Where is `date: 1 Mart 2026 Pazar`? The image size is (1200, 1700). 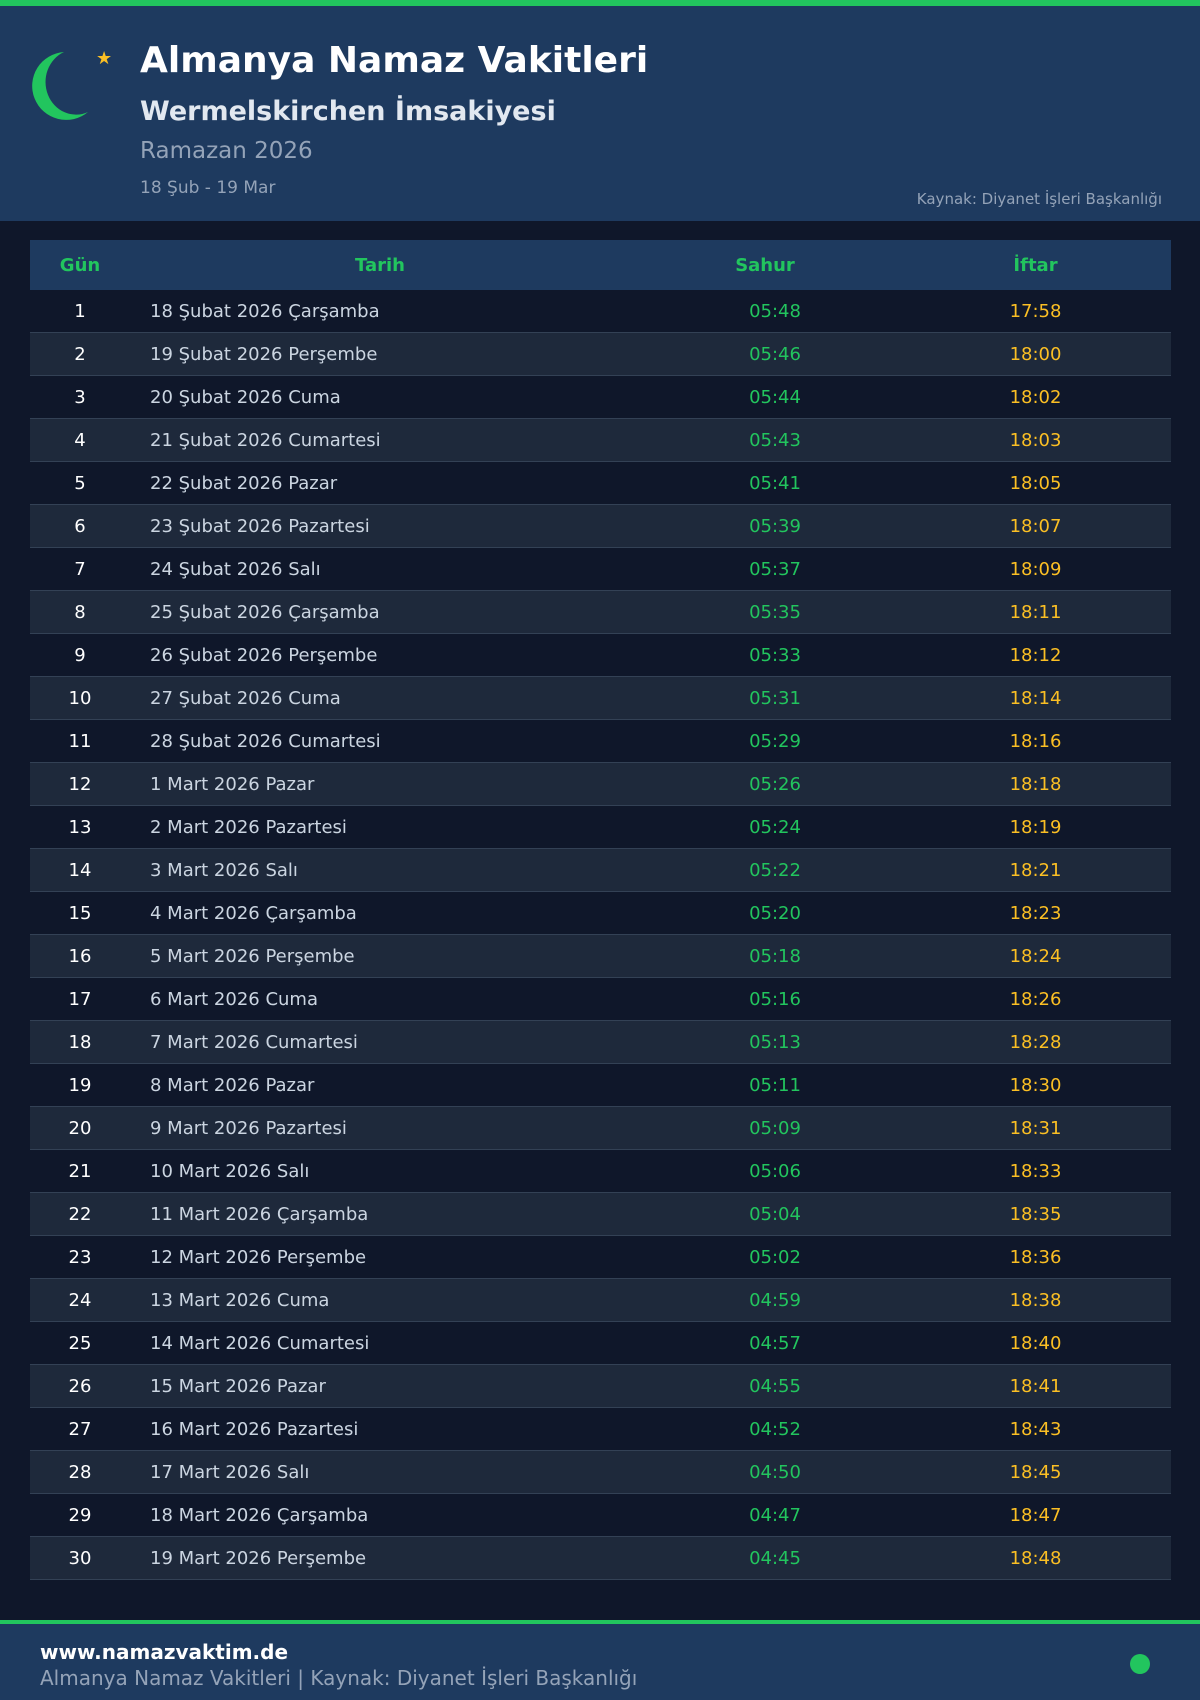
date: 1 Mart 2026 Pazar is located at coordinates (232, 784).